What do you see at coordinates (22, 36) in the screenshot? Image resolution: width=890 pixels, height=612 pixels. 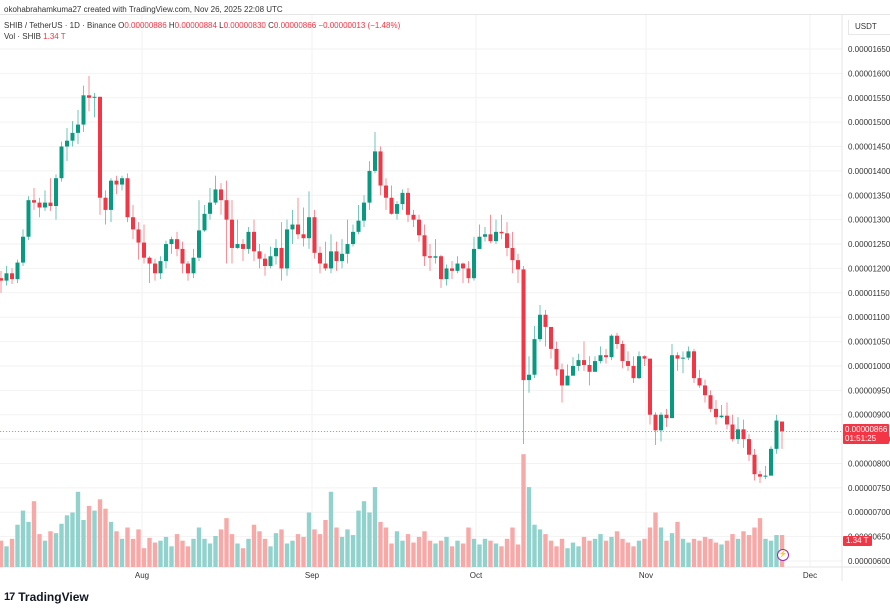 I see `volume-label: Vol · SHIB` at bounding box center [22, 36].